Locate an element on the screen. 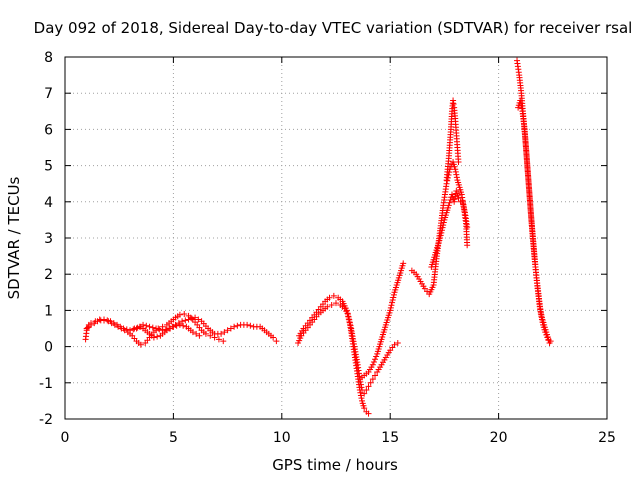  y-tick-label: -2 is located at coordinates (46, 420).